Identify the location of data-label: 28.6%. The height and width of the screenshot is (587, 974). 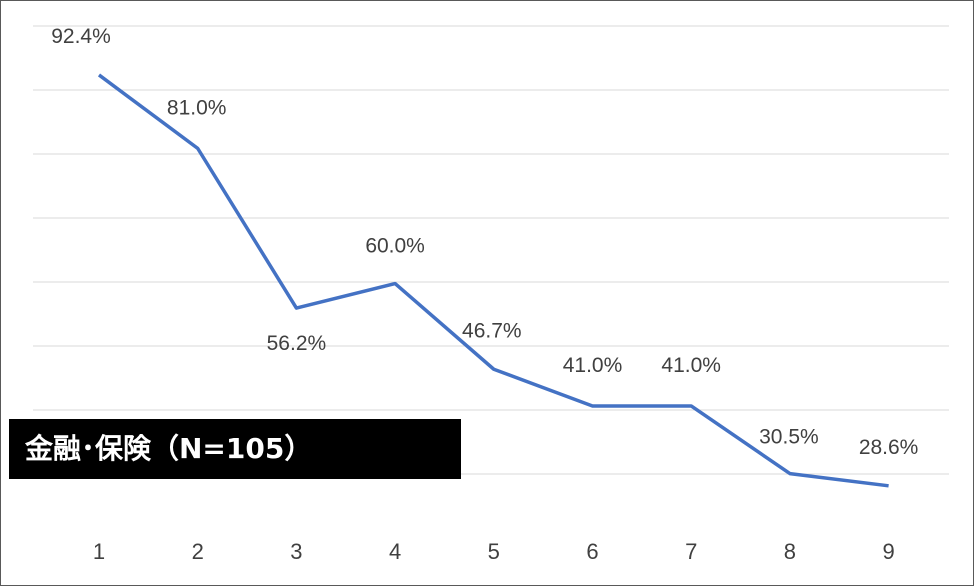
(889, 447).